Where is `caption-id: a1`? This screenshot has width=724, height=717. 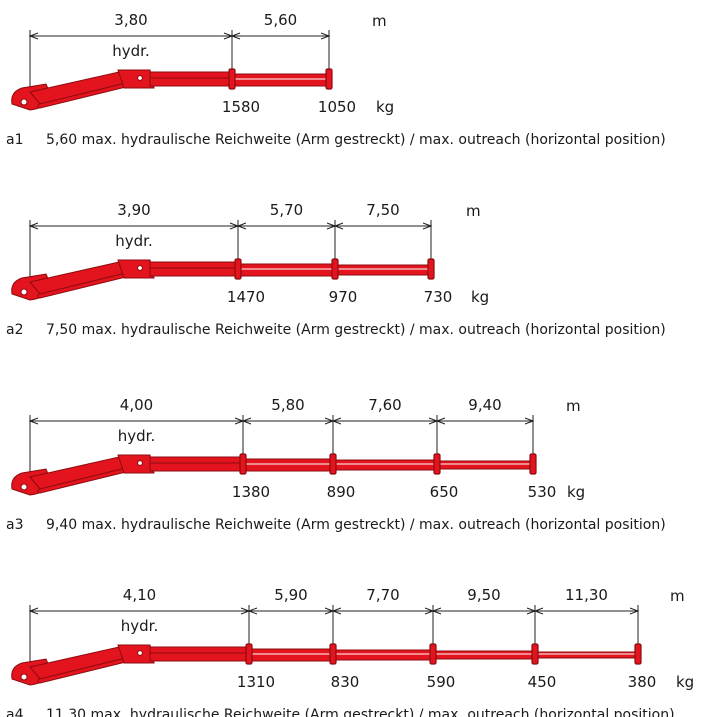
caption-id: a1 is located at coordinates (15, 140).